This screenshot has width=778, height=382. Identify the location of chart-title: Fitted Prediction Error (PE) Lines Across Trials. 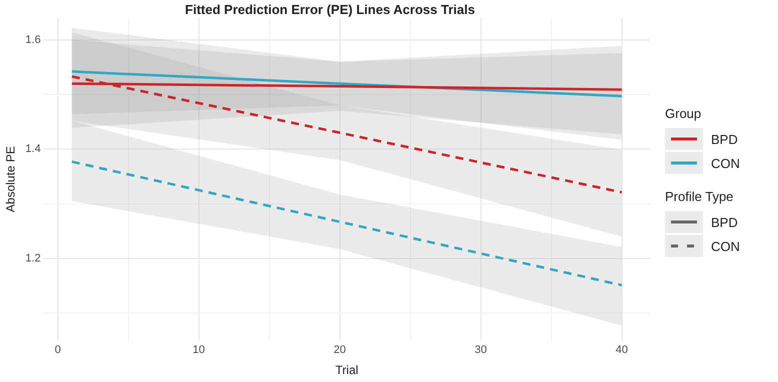
(330, 9).